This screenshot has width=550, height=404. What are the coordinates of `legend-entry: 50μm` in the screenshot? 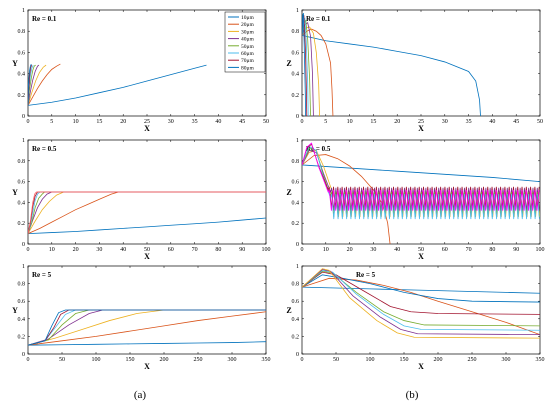 It's located at (247, 47).